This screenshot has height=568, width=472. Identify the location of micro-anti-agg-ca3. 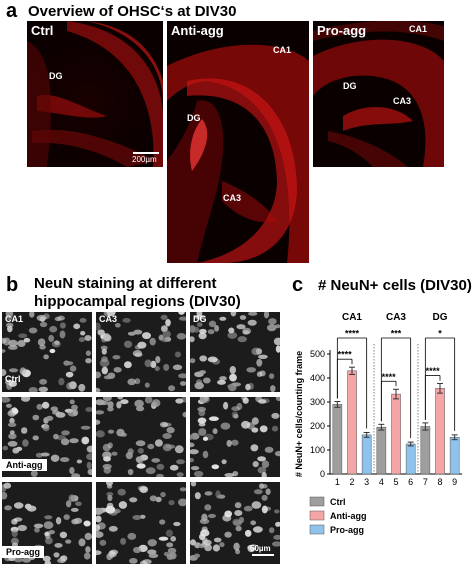
(141, 437).